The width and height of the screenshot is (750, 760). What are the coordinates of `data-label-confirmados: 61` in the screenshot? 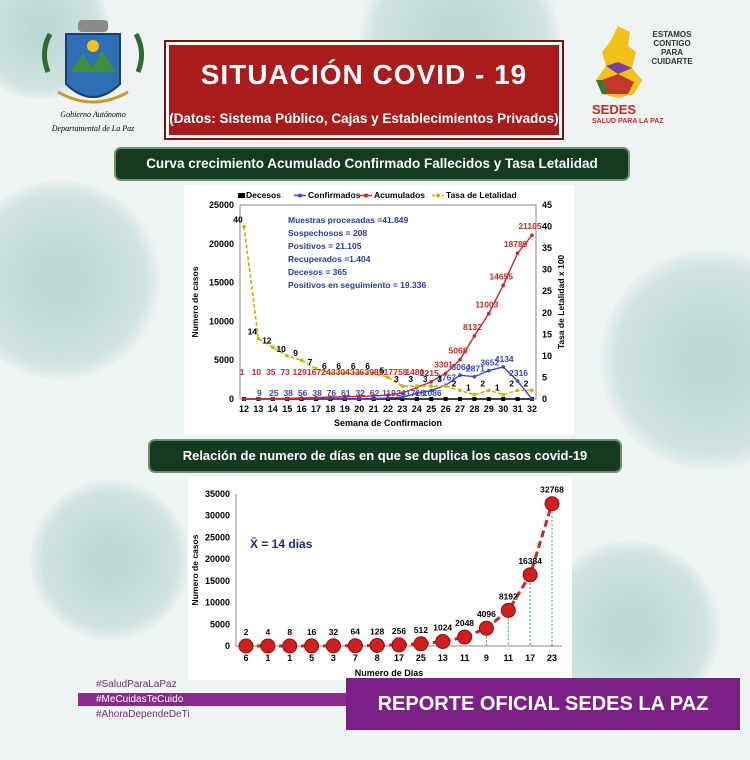 It's located at (346, 393).